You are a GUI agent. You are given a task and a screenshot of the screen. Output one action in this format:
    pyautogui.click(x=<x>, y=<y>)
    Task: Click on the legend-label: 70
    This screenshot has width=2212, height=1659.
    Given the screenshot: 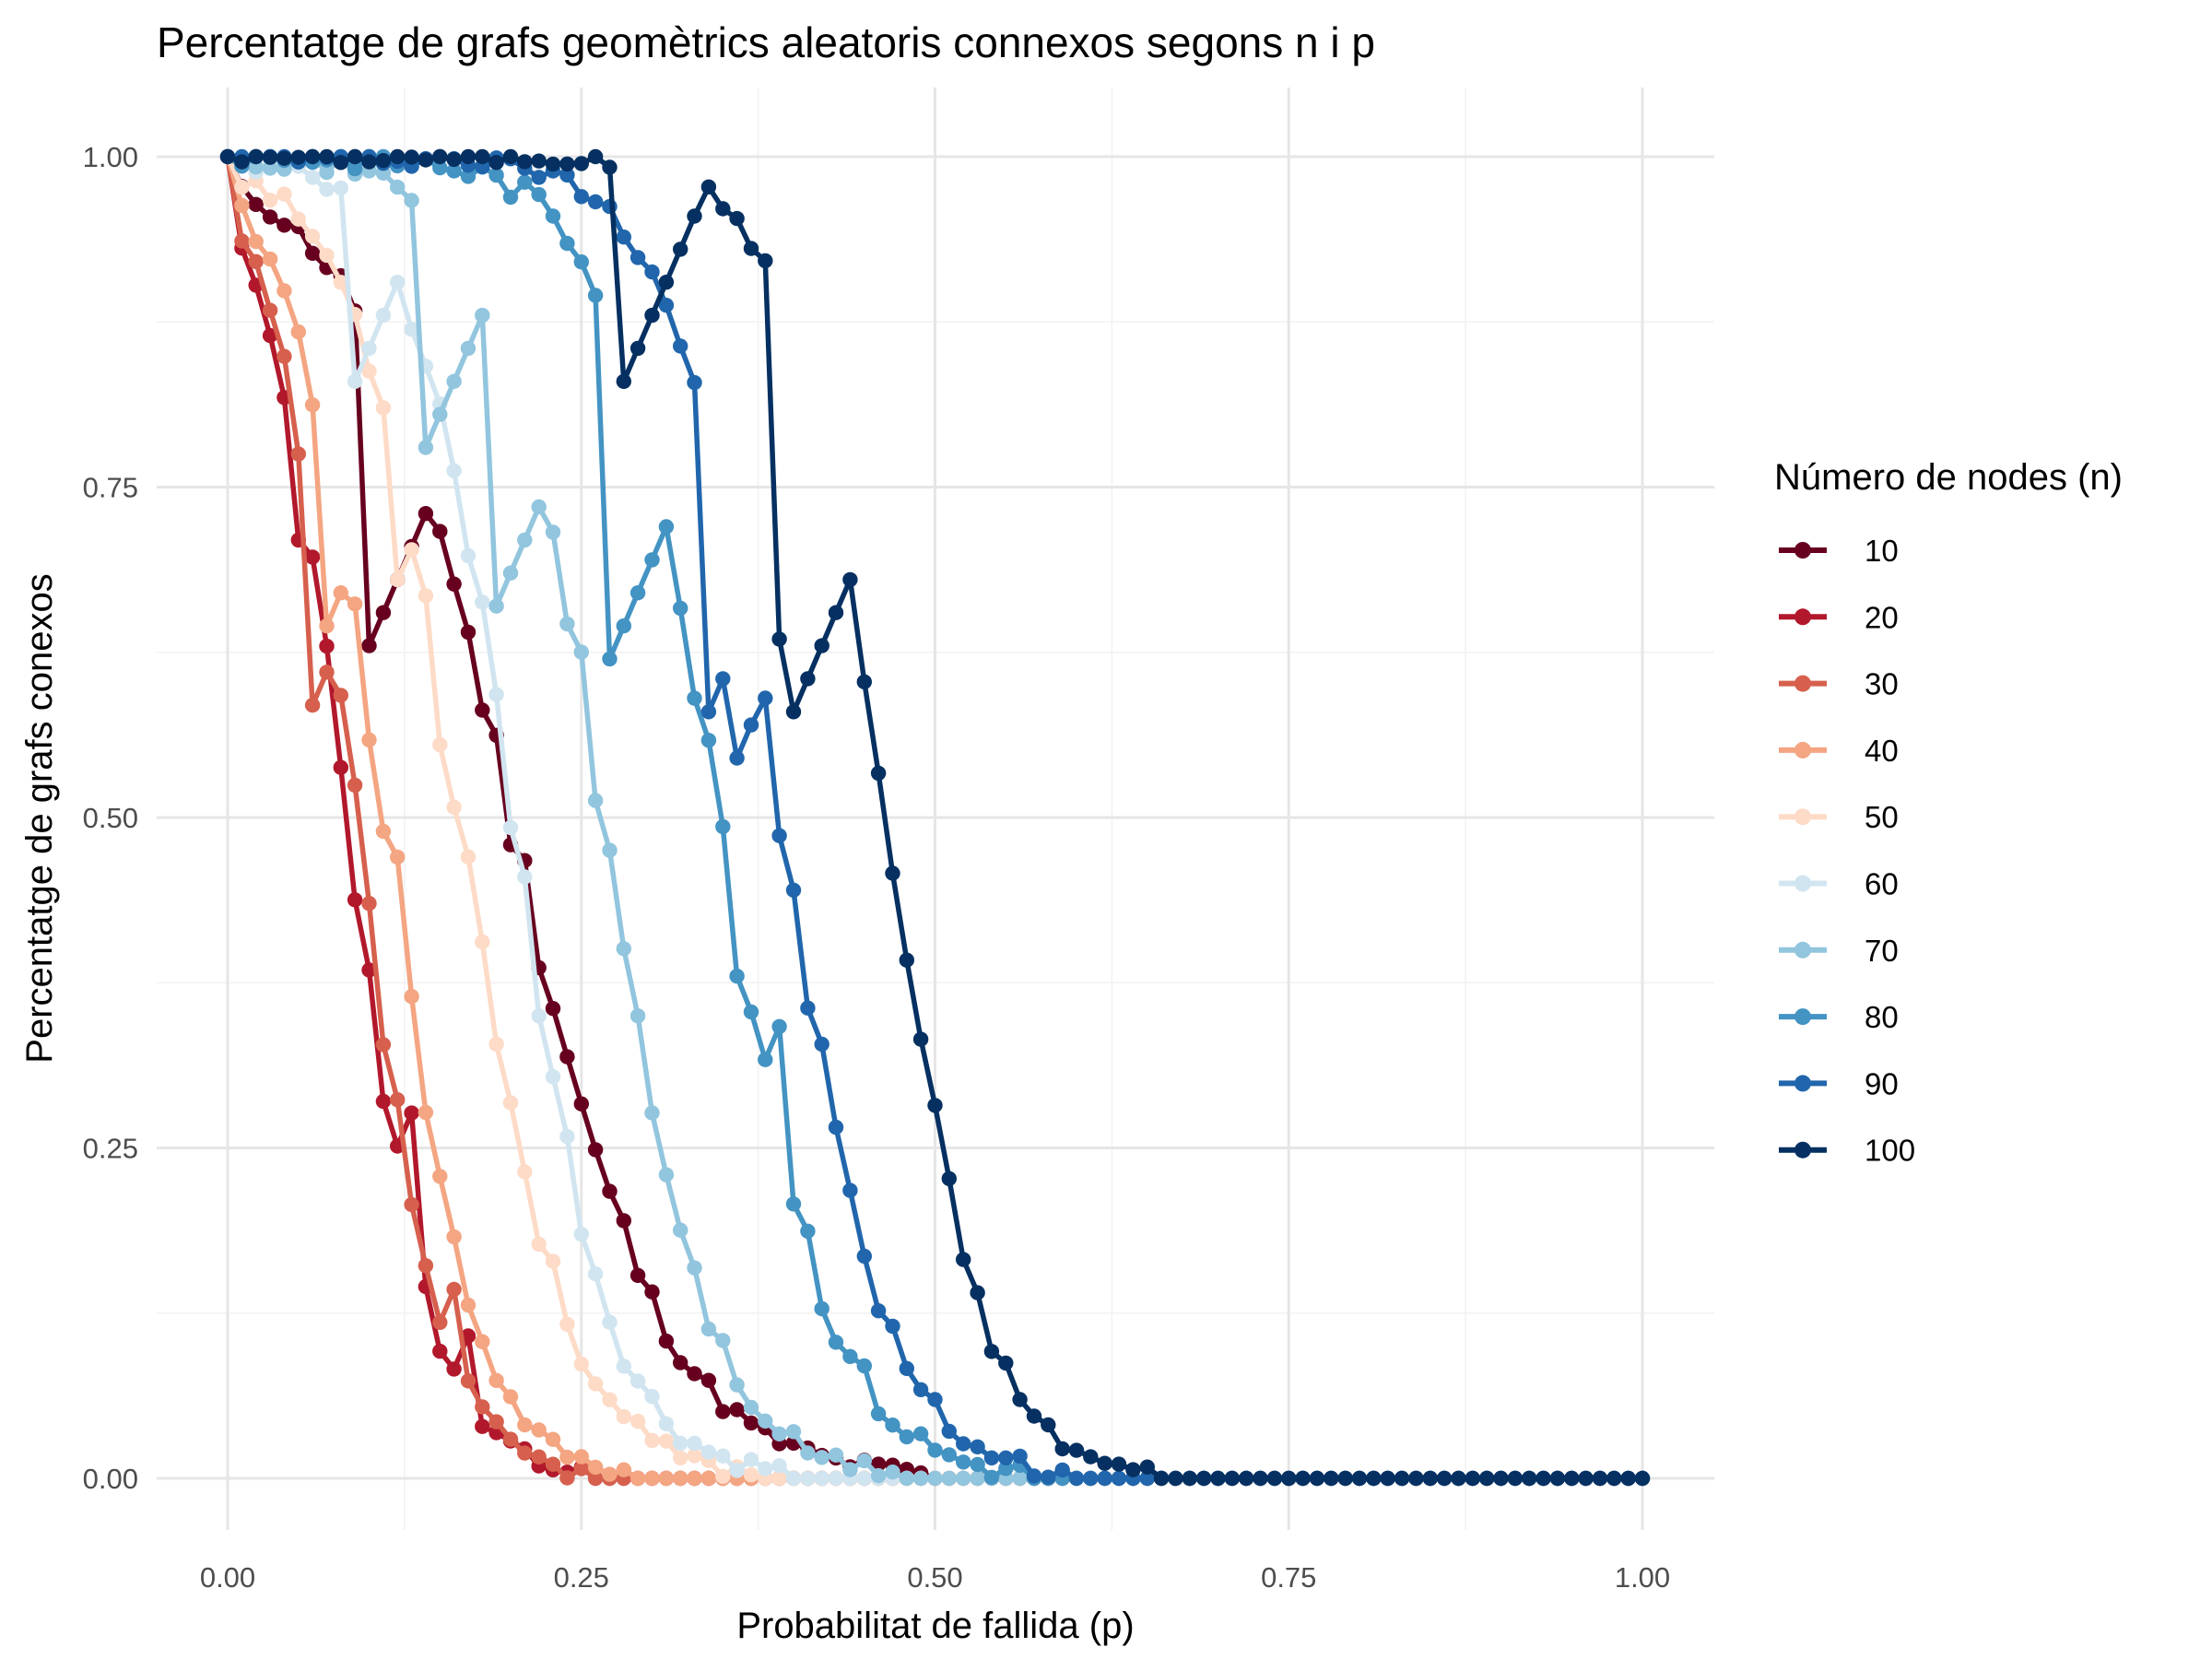 What is the action you would take?
    pyautogui.click(x=1882, y=951)
    